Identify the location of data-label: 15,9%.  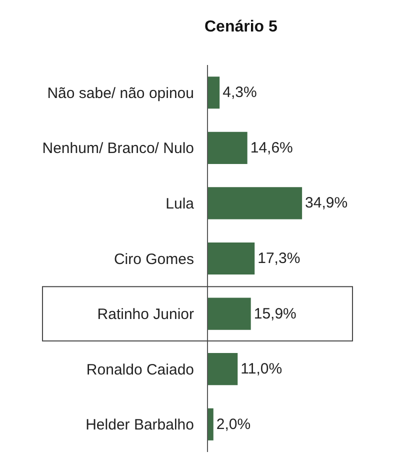
(275, 313).